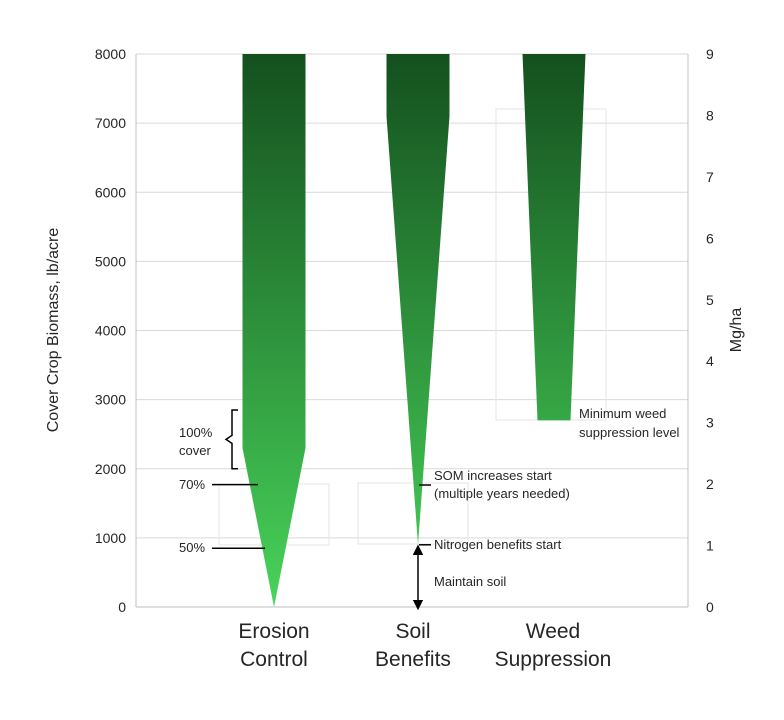  What do you see at coordinates (413, 513) in the screenshot?
I see `faint-box-soil` at bounding box center [413, 513].